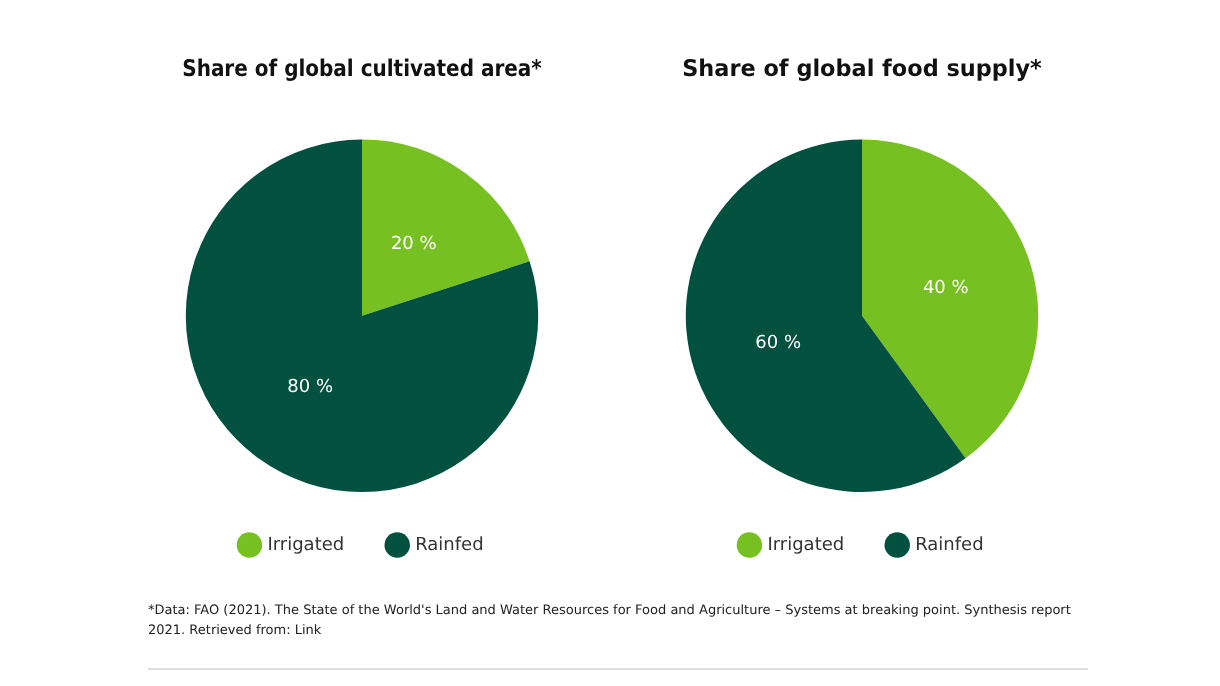 This screenshot has height=686, width=1220. I want to click on data-label: 20 %, so click(414, 245).